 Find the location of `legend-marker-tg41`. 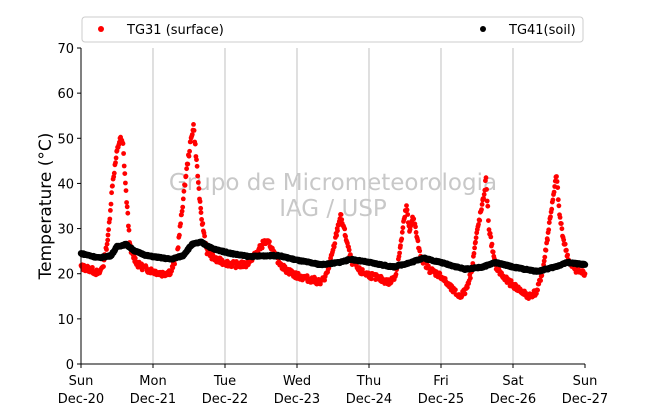

legend-marker-tg41 is located at coordinates (483, 29).